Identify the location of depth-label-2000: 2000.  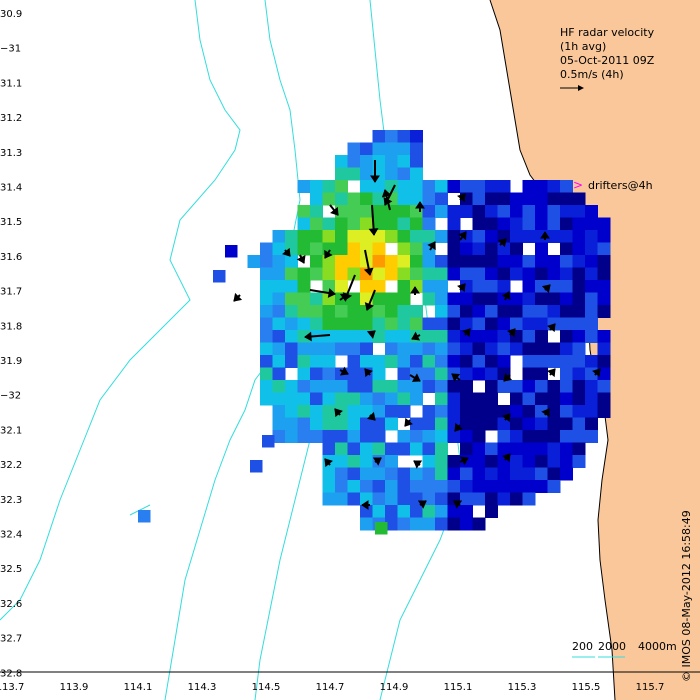
(612, 646).